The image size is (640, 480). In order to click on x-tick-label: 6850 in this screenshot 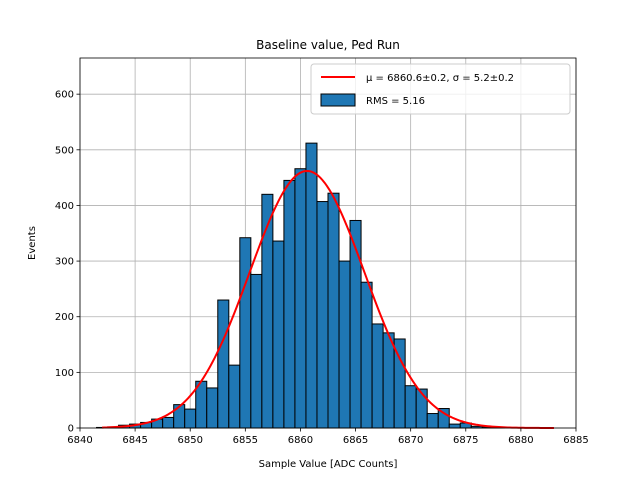, I will do `click(189, 440)`.